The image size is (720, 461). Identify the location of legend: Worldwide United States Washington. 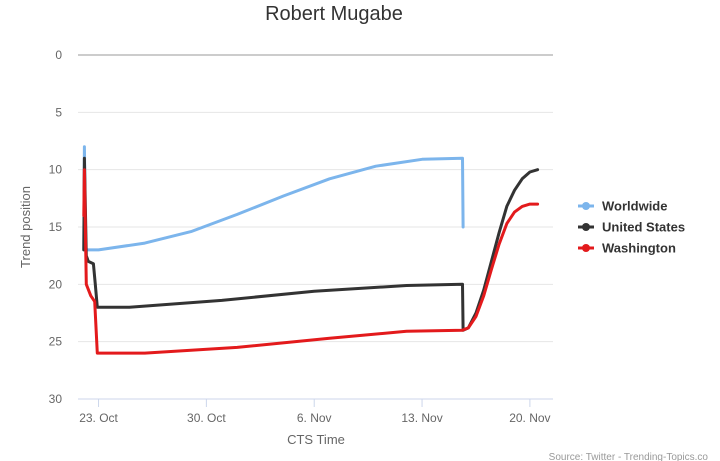
(631, 227).